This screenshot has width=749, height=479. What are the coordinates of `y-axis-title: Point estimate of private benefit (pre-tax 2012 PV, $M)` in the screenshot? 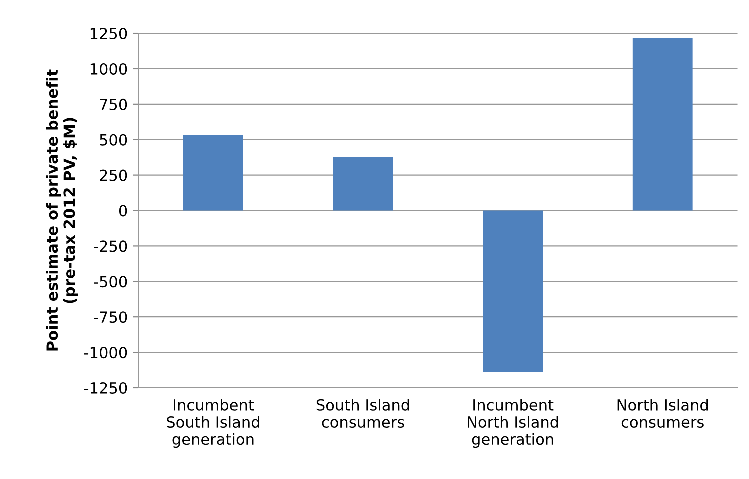 It's located at (62, 210).